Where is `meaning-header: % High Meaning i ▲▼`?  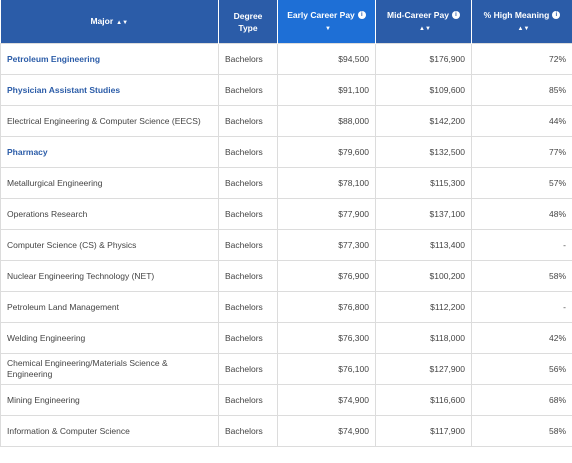 meaning-header: % High Meaning i ▲▼ is located at coordinates (521, 22).